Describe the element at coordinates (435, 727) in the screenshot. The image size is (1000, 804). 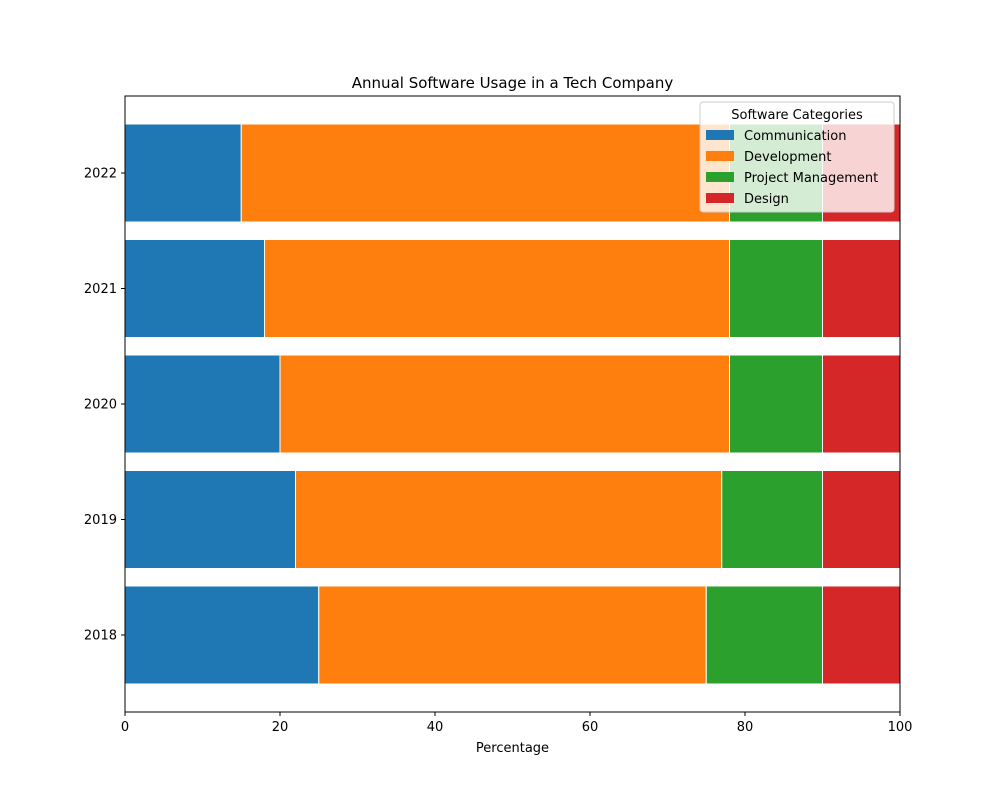
I see `x-tick-label: 40` at that location.